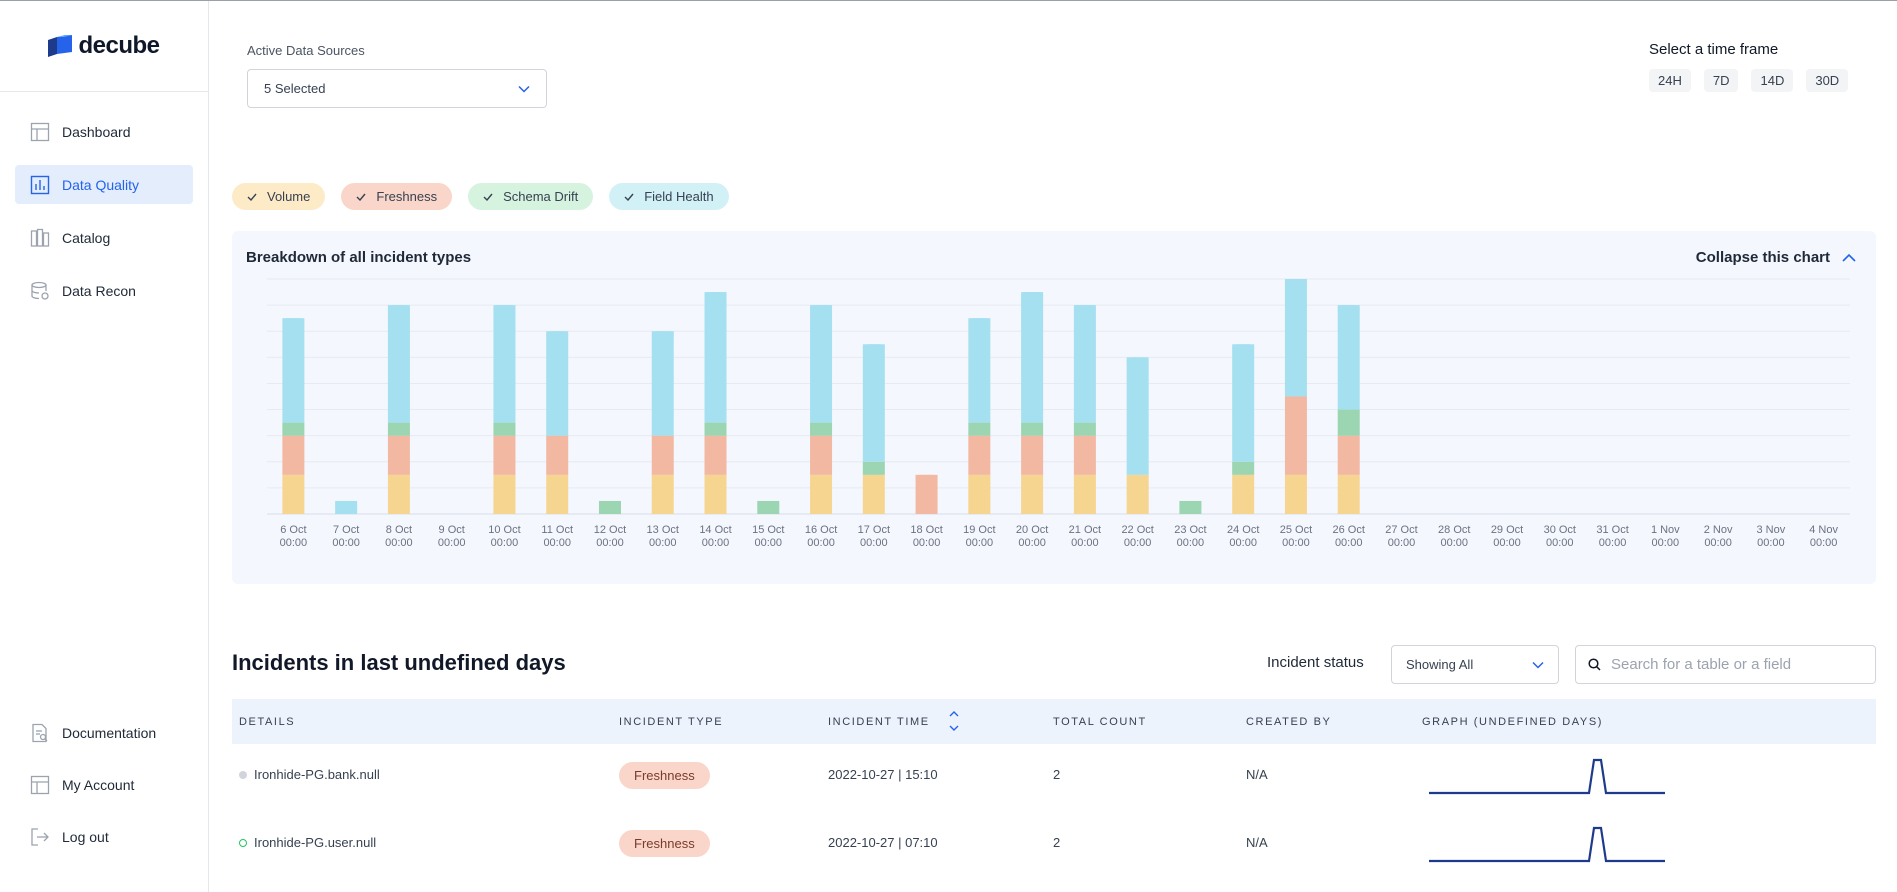 The height and width of the screenshot is (892, 1897). I want to click on time-frame-24h-button: 24H, so click(1670, 80).